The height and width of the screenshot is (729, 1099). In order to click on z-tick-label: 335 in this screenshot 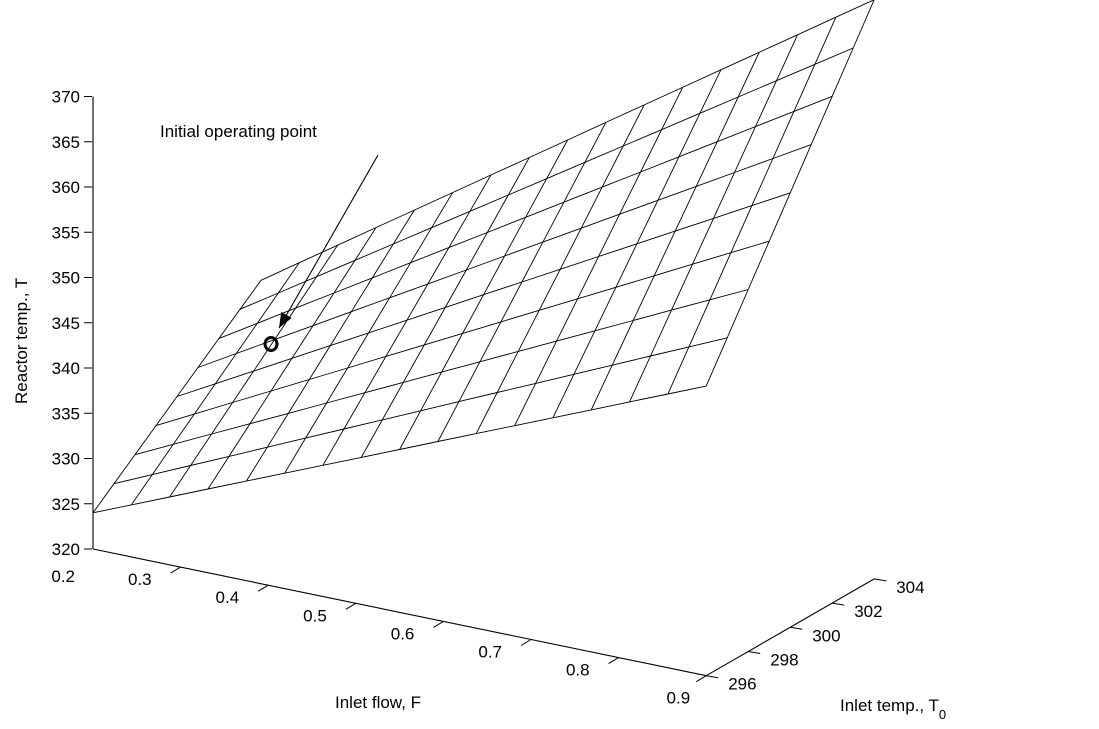, I will do `click(66, 413)`.